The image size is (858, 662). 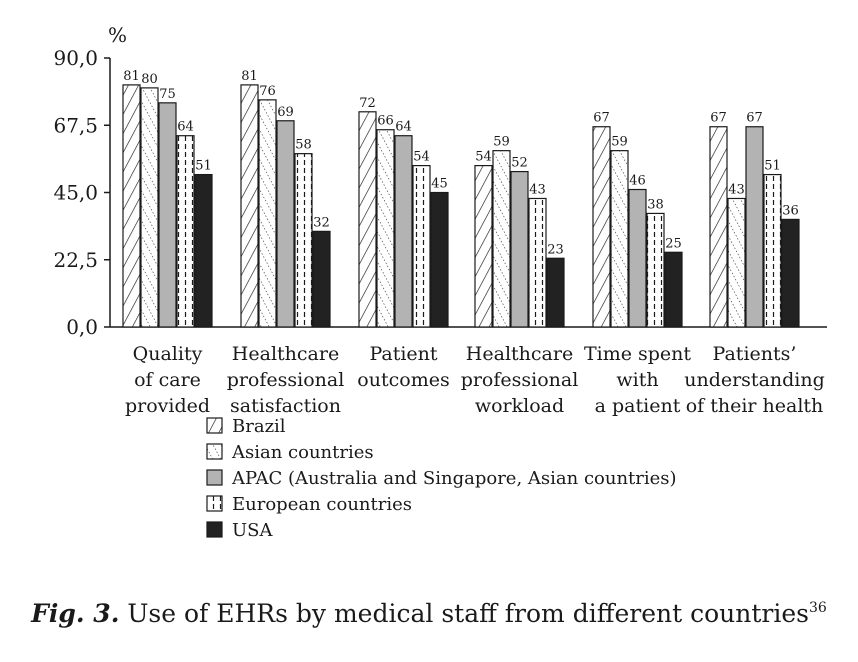 What do you see at coordinates (385, 121) in the screenshot?
I see `data-label: 66` at bounding box center [385, 121].